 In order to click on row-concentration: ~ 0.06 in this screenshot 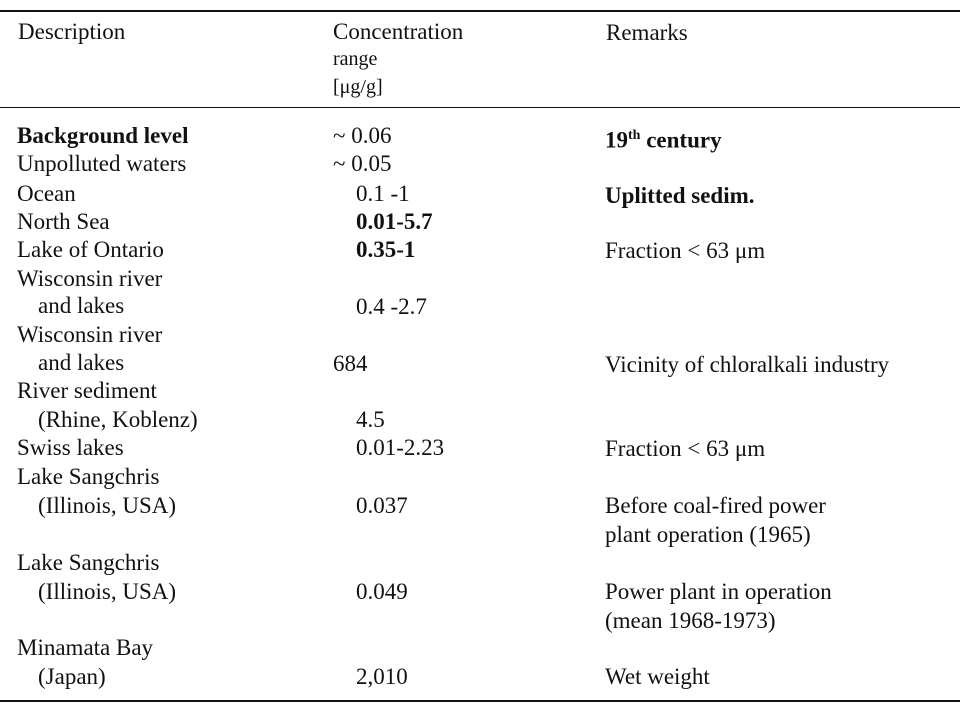, I will do `click(362, 135)`.